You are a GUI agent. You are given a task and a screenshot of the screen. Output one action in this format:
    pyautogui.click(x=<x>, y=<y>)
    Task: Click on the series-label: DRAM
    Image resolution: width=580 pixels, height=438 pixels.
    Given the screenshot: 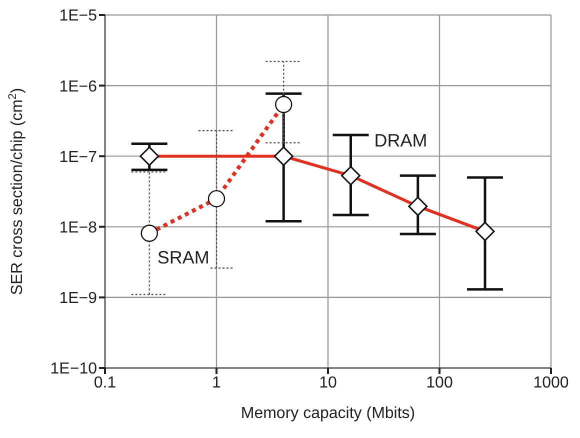 What is the action you would take?
    pyautogui.click(x=401, y=140)
    